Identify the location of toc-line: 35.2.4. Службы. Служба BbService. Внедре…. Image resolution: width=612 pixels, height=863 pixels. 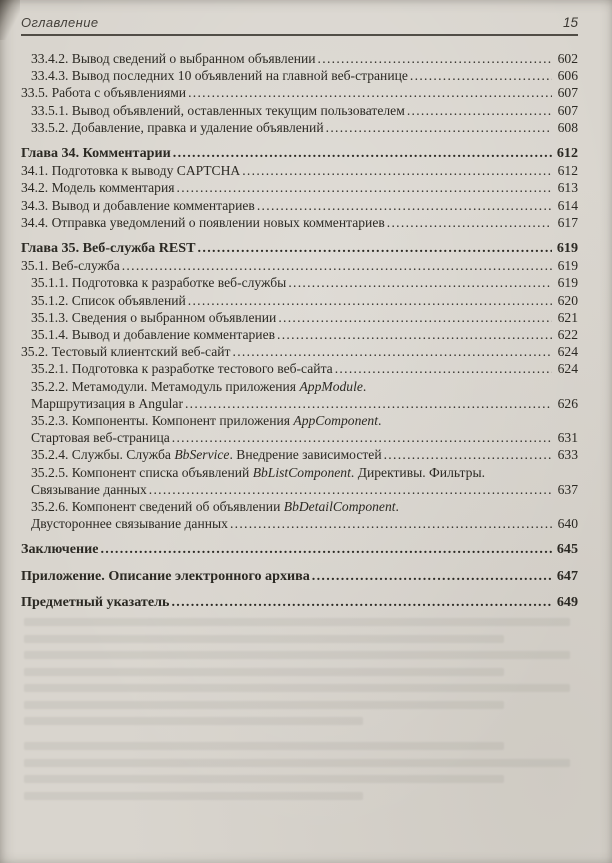
(304, 454).